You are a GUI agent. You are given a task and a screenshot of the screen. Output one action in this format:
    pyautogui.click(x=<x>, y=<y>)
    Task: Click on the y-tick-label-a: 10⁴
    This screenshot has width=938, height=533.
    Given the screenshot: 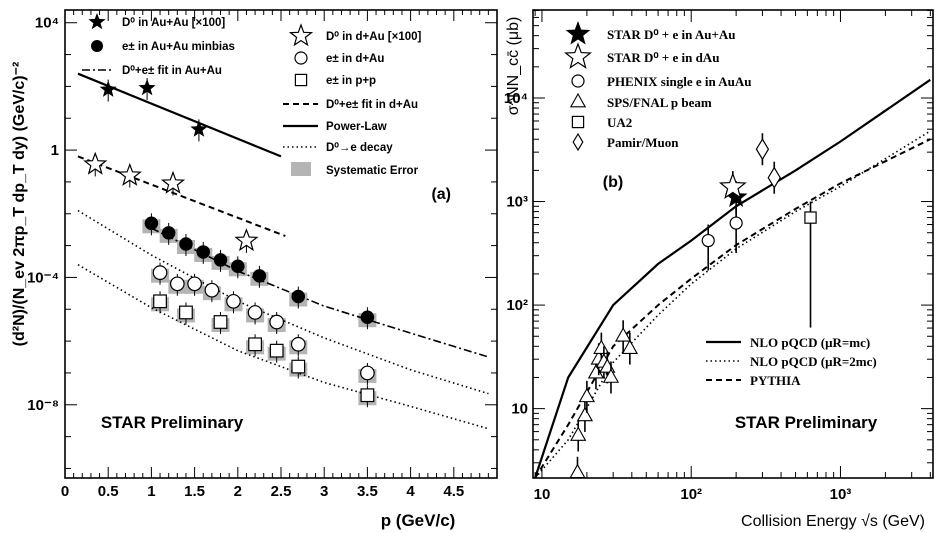 What is the action you would take?
    pyautogui.click(x=47, y=23)
    